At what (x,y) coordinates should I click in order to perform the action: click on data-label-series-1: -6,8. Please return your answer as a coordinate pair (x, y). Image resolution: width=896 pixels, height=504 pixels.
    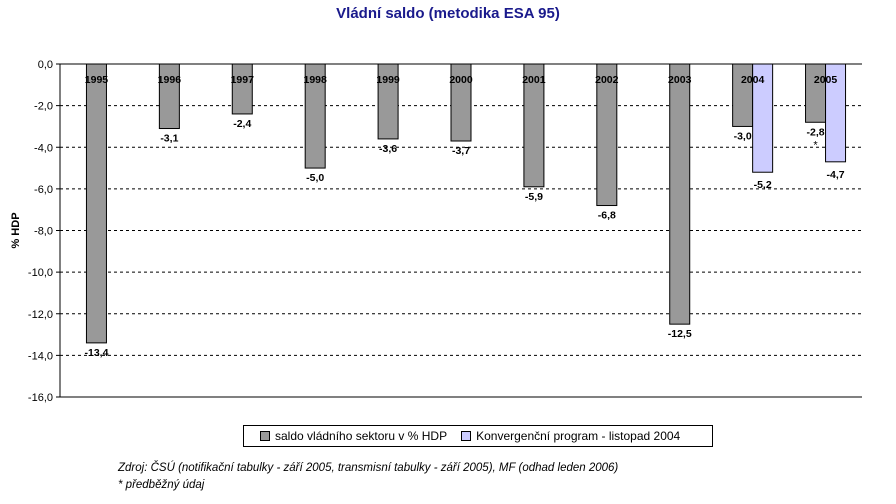
    Looking at the image, I should click on (607, 216).